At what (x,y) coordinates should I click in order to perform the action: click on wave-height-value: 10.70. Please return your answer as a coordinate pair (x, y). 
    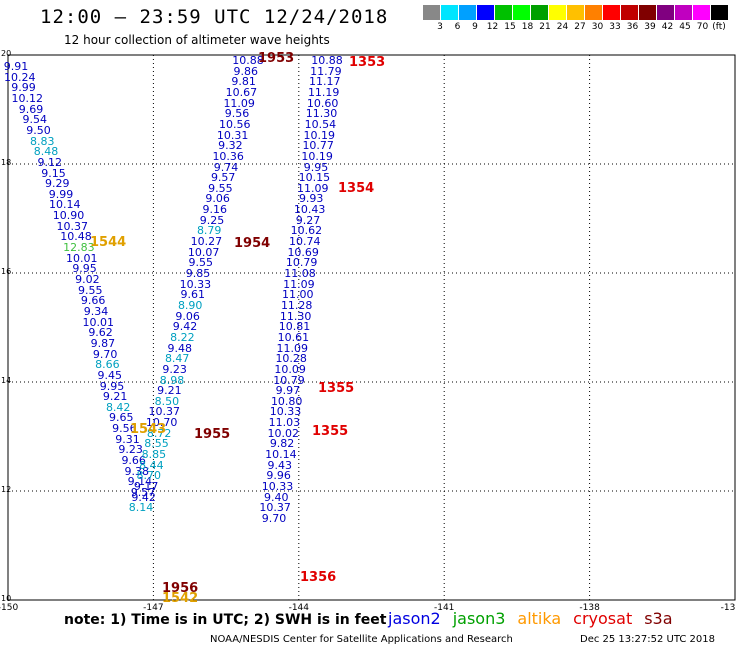
    Looking at the image, I should click on (161, 423).